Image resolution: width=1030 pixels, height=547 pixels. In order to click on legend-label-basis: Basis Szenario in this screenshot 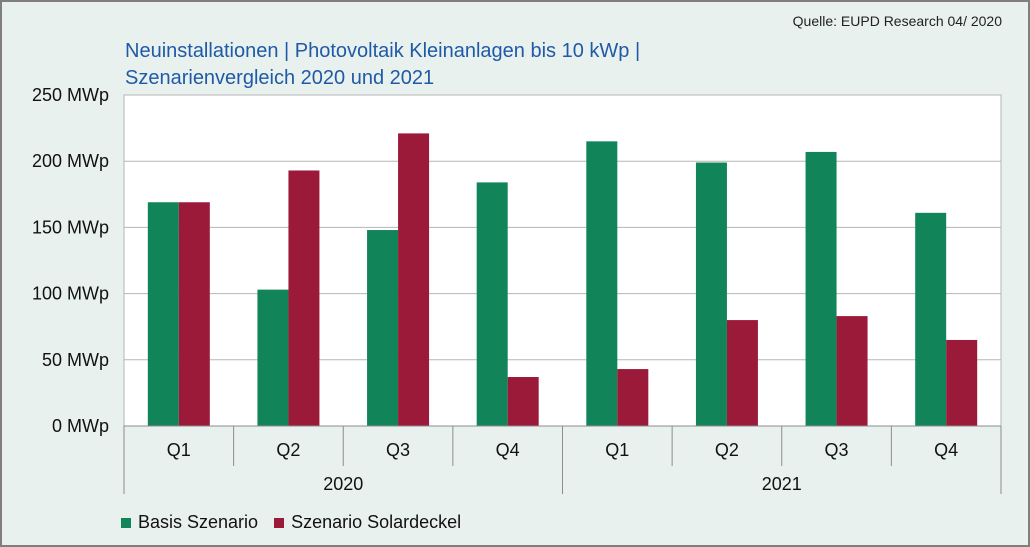, I will do `click(198, 522)`.